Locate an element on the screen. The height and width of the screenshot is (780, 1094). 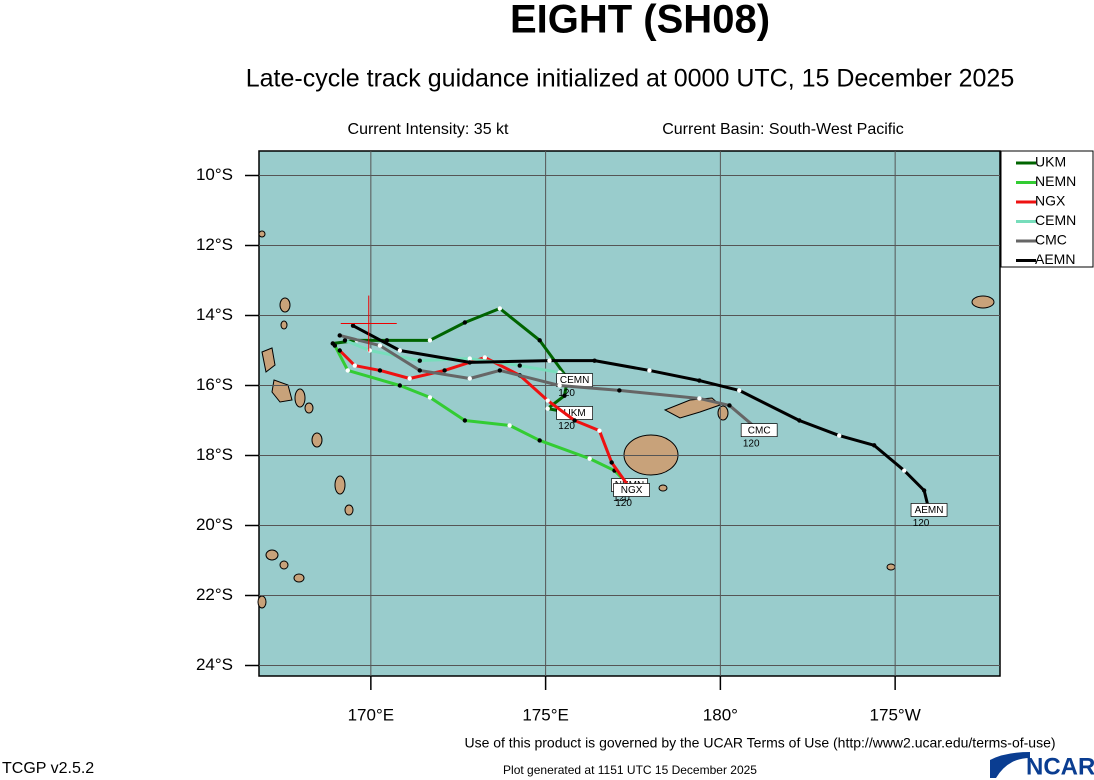
x-tick-label: 180° is located at coordinates (720, 714).